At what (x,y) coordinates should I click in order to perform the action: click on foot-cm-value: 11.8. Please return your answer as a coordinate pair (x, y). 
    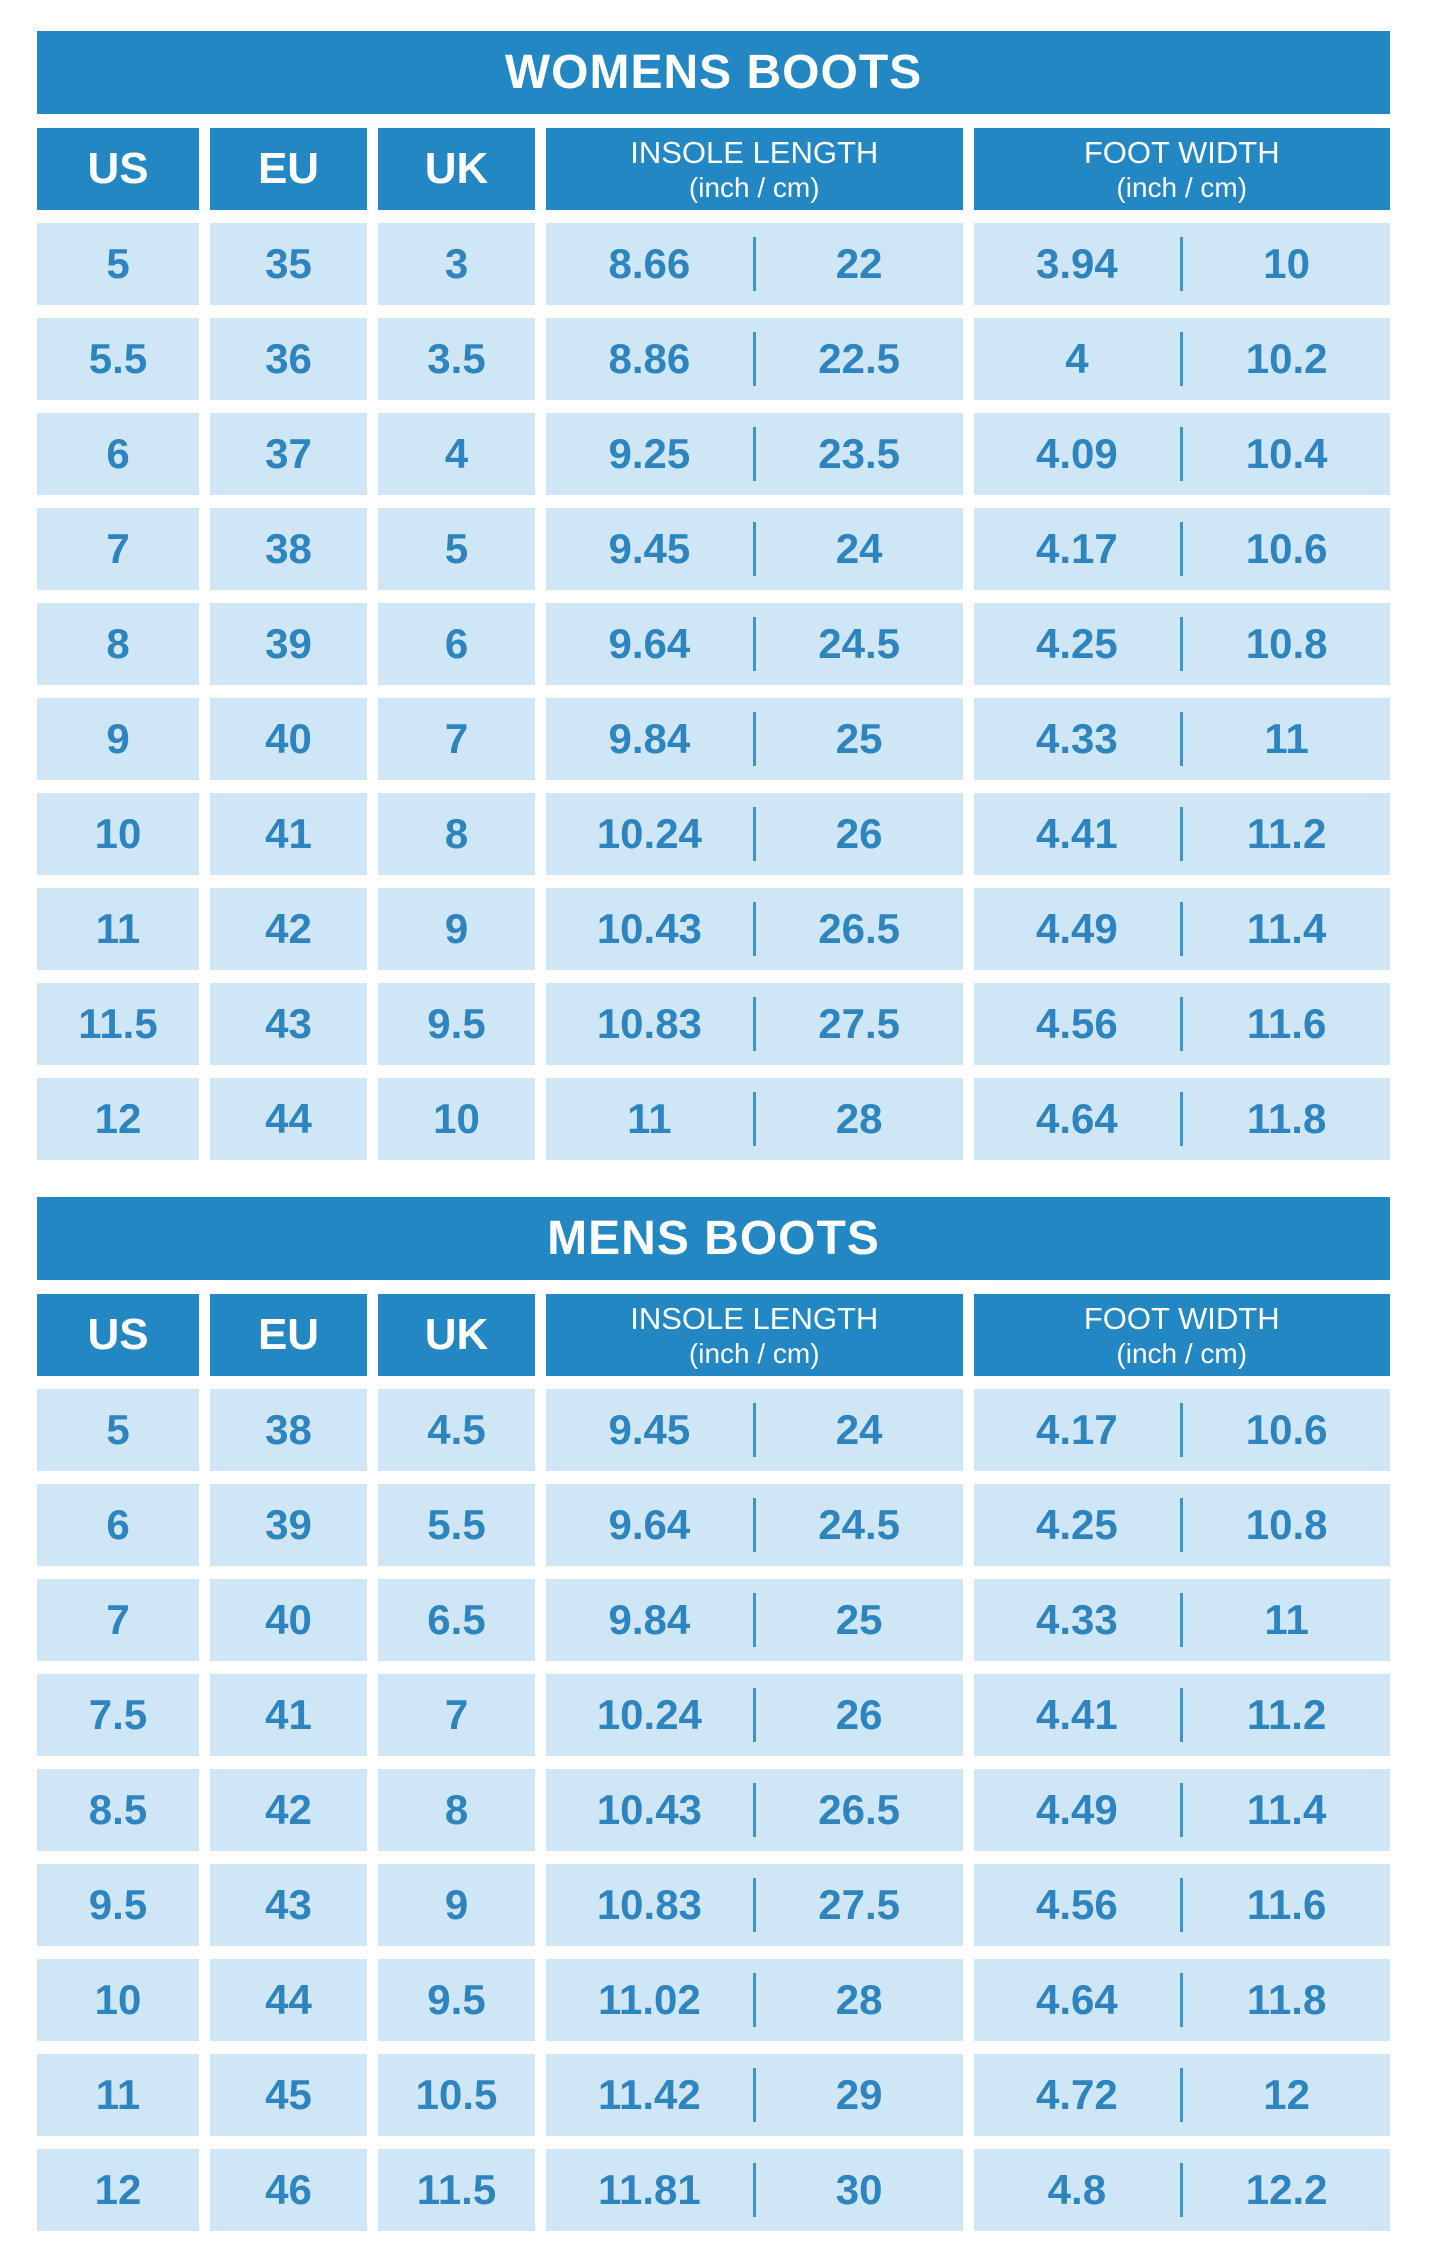
    Looking at the image, I should click on (1286, 1999).